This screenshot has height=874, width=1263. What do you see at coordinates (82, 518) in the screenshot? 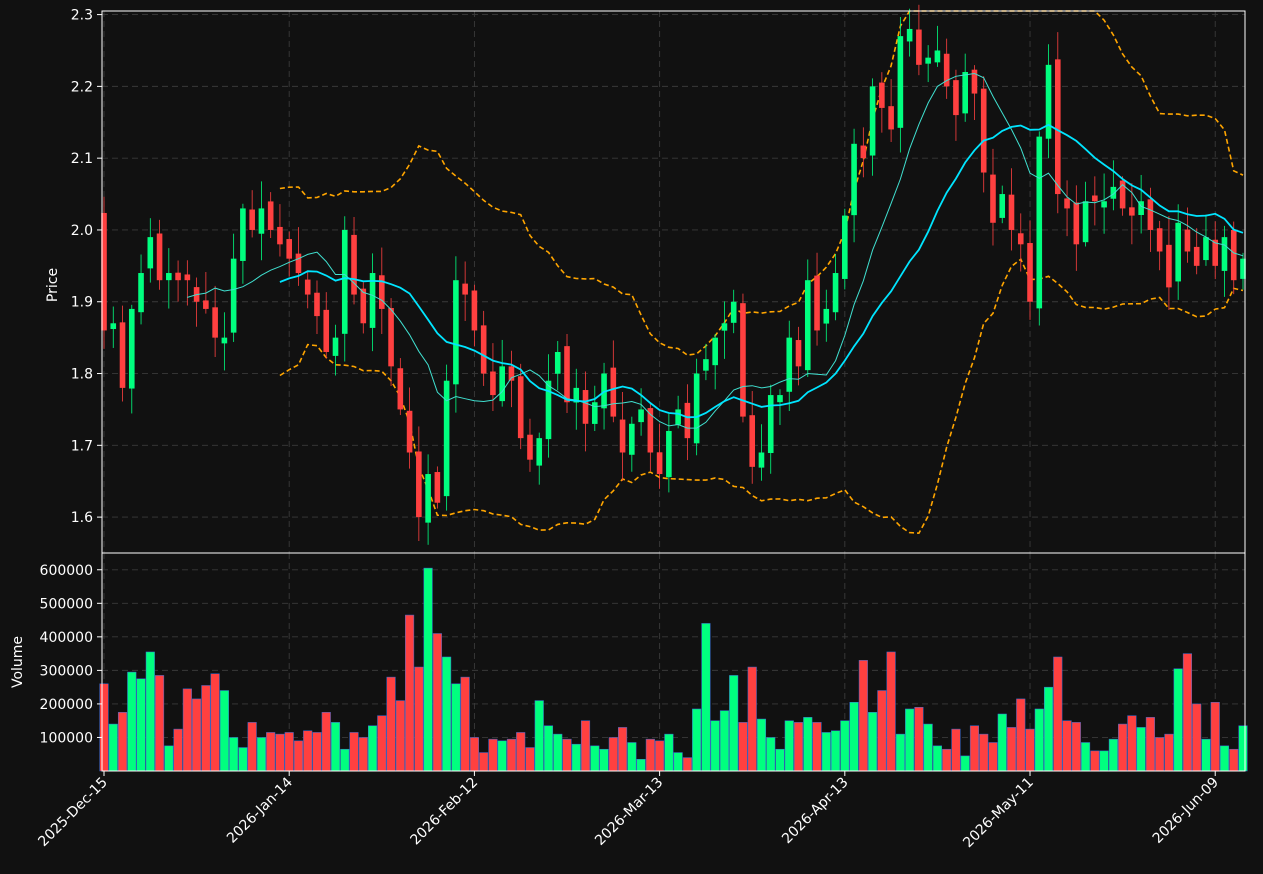
I see `price-tick-label: 1.6` at bounding box center [82, 518].